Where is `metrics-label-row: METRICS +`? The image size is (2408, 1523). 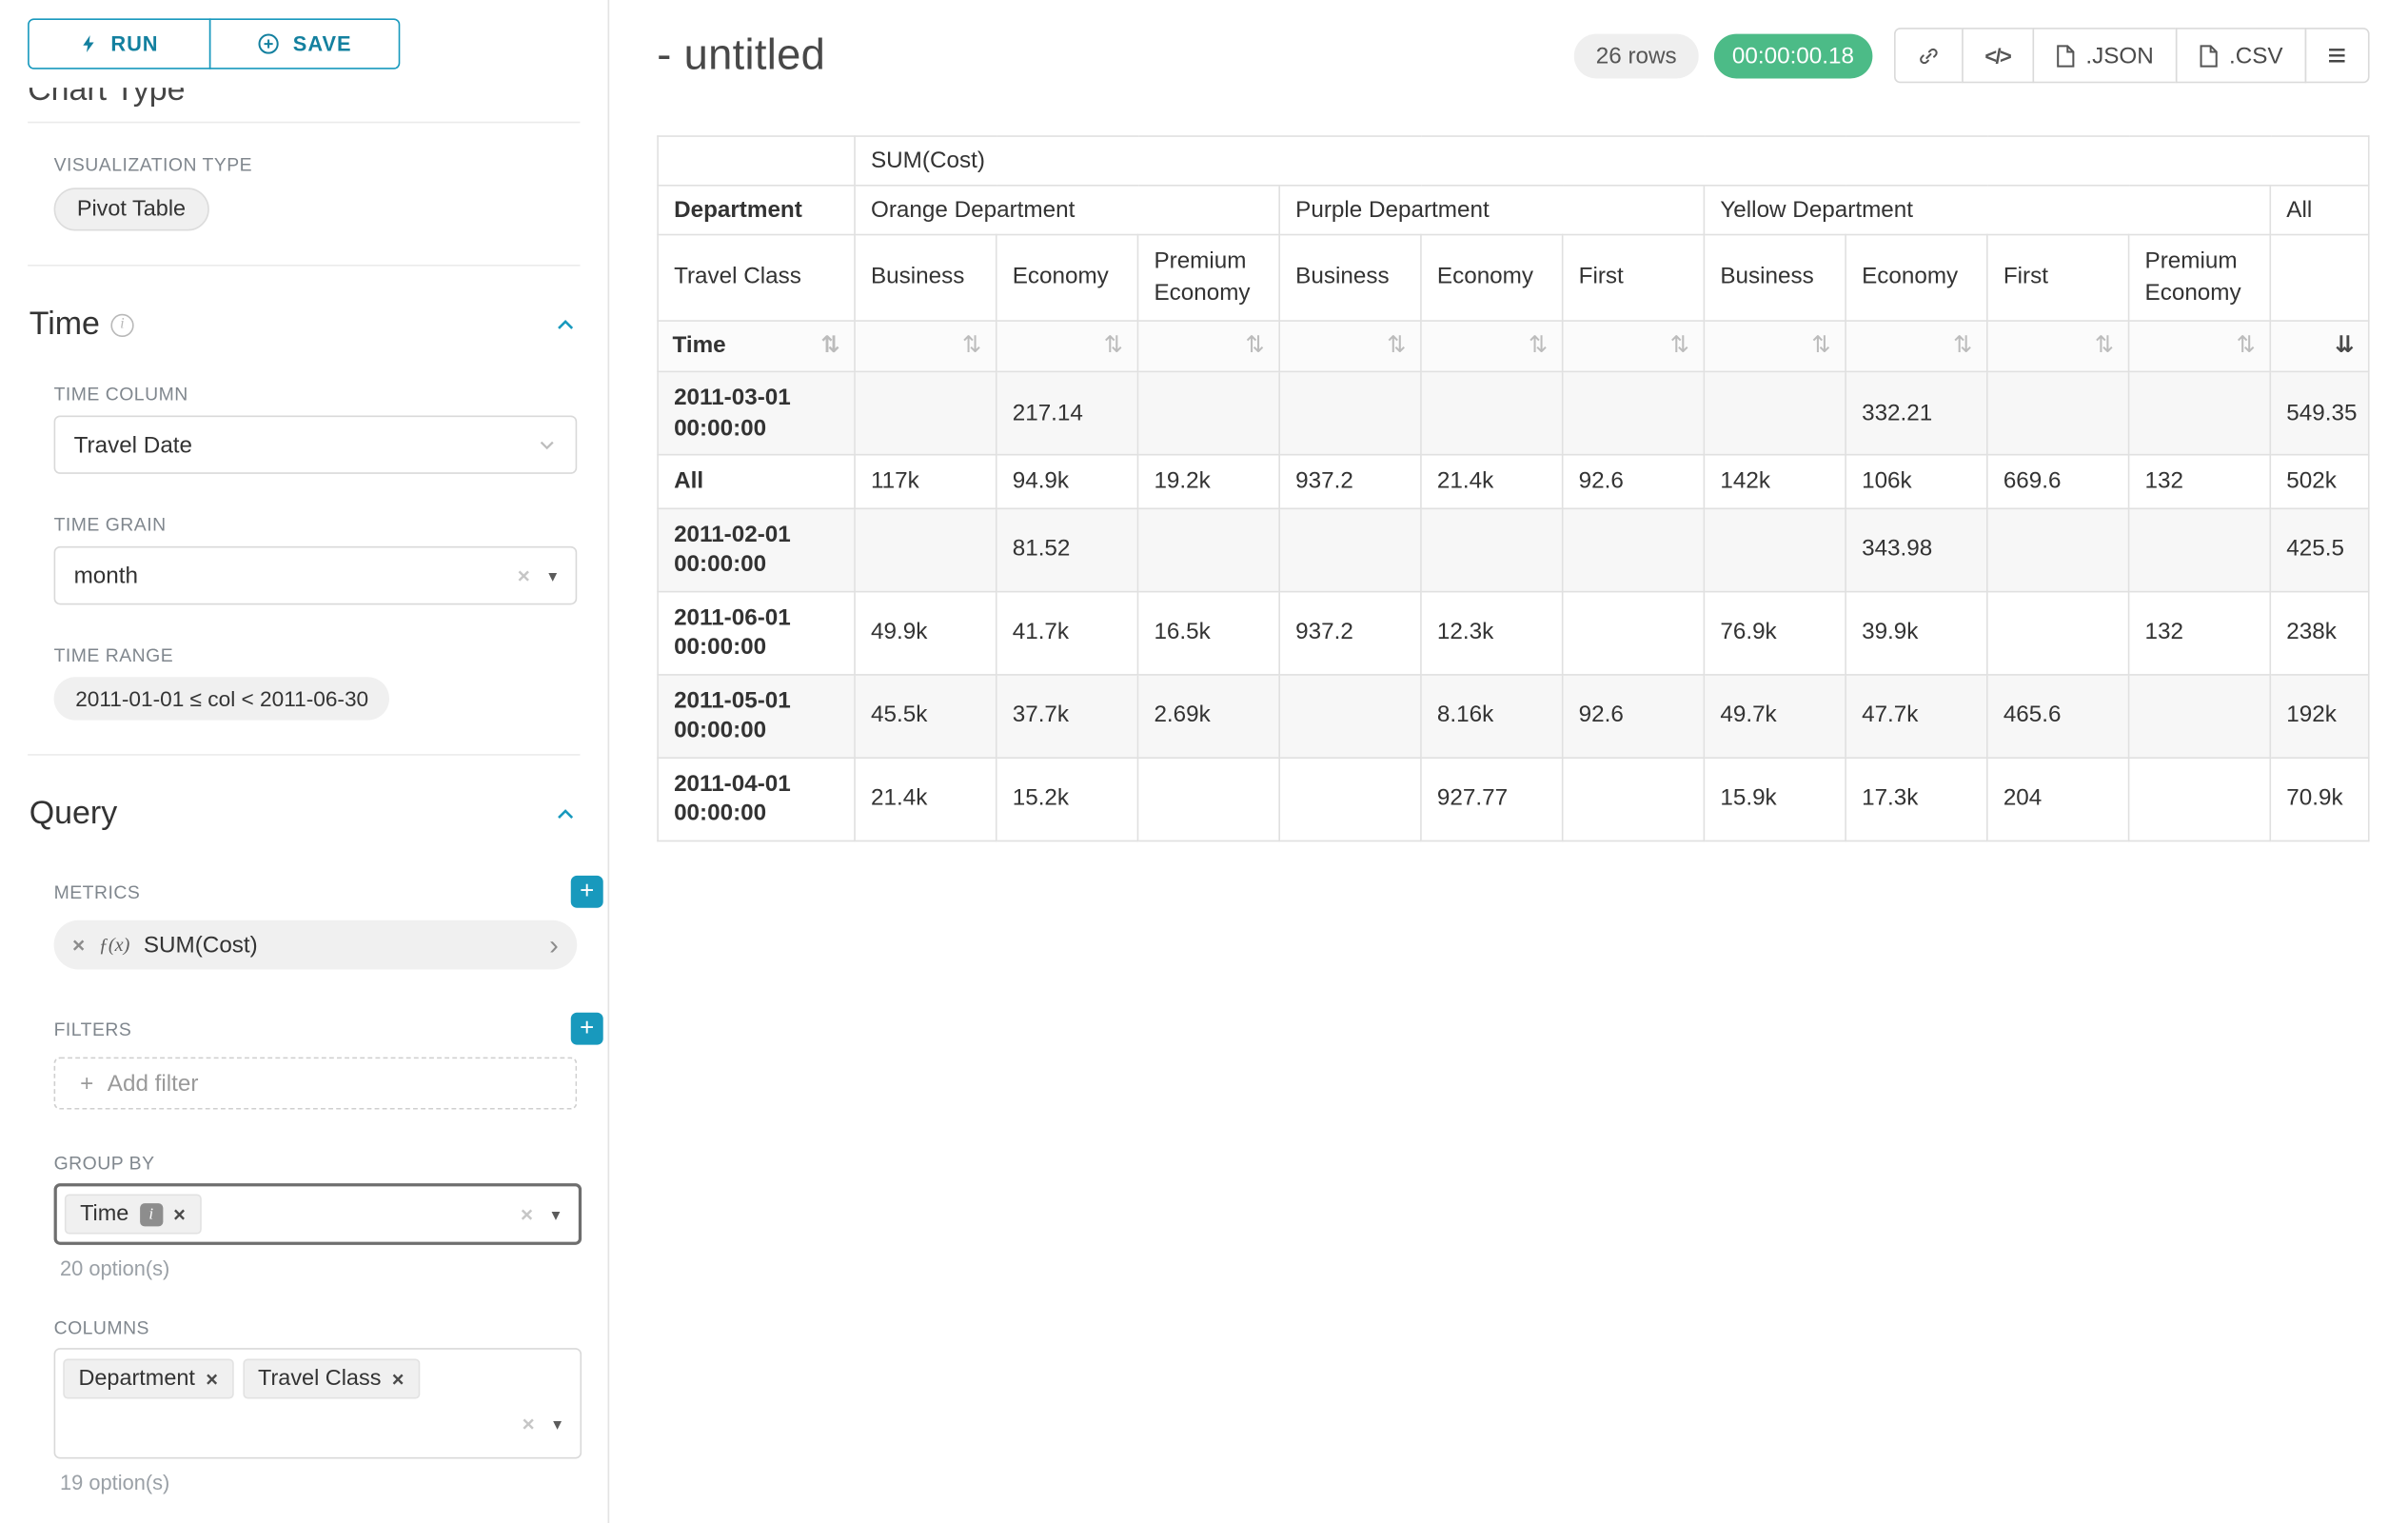
metrics-label-row: METRICS + is located at coordinates (328, 892).